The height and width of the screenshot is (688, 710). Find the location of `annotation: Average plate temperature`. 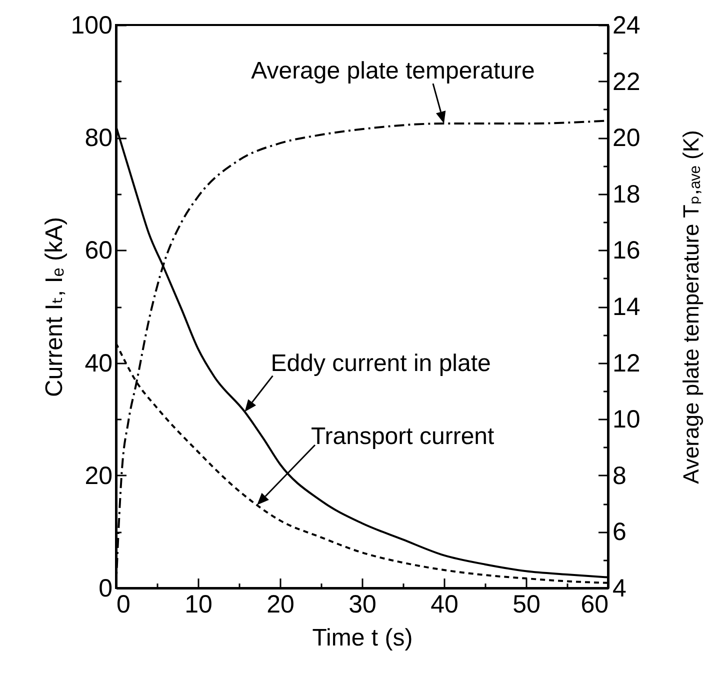

annotation: Average plate temperature is located at coordinates (393, 71).